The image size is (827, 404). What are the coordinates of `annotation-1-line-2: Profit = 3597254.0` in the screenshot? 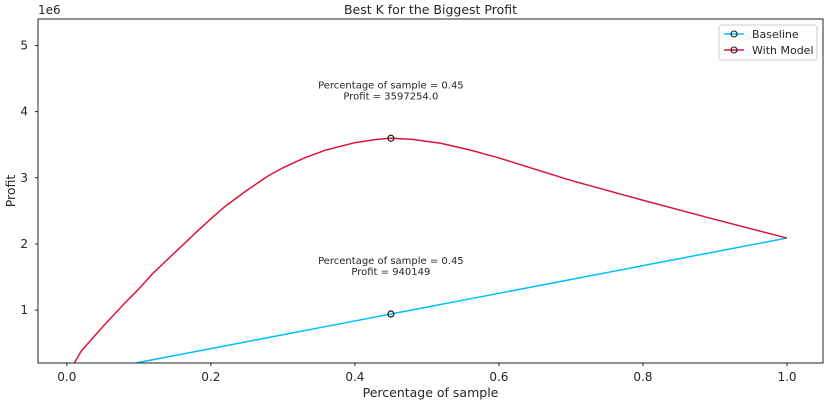 It's located at (390, 96).